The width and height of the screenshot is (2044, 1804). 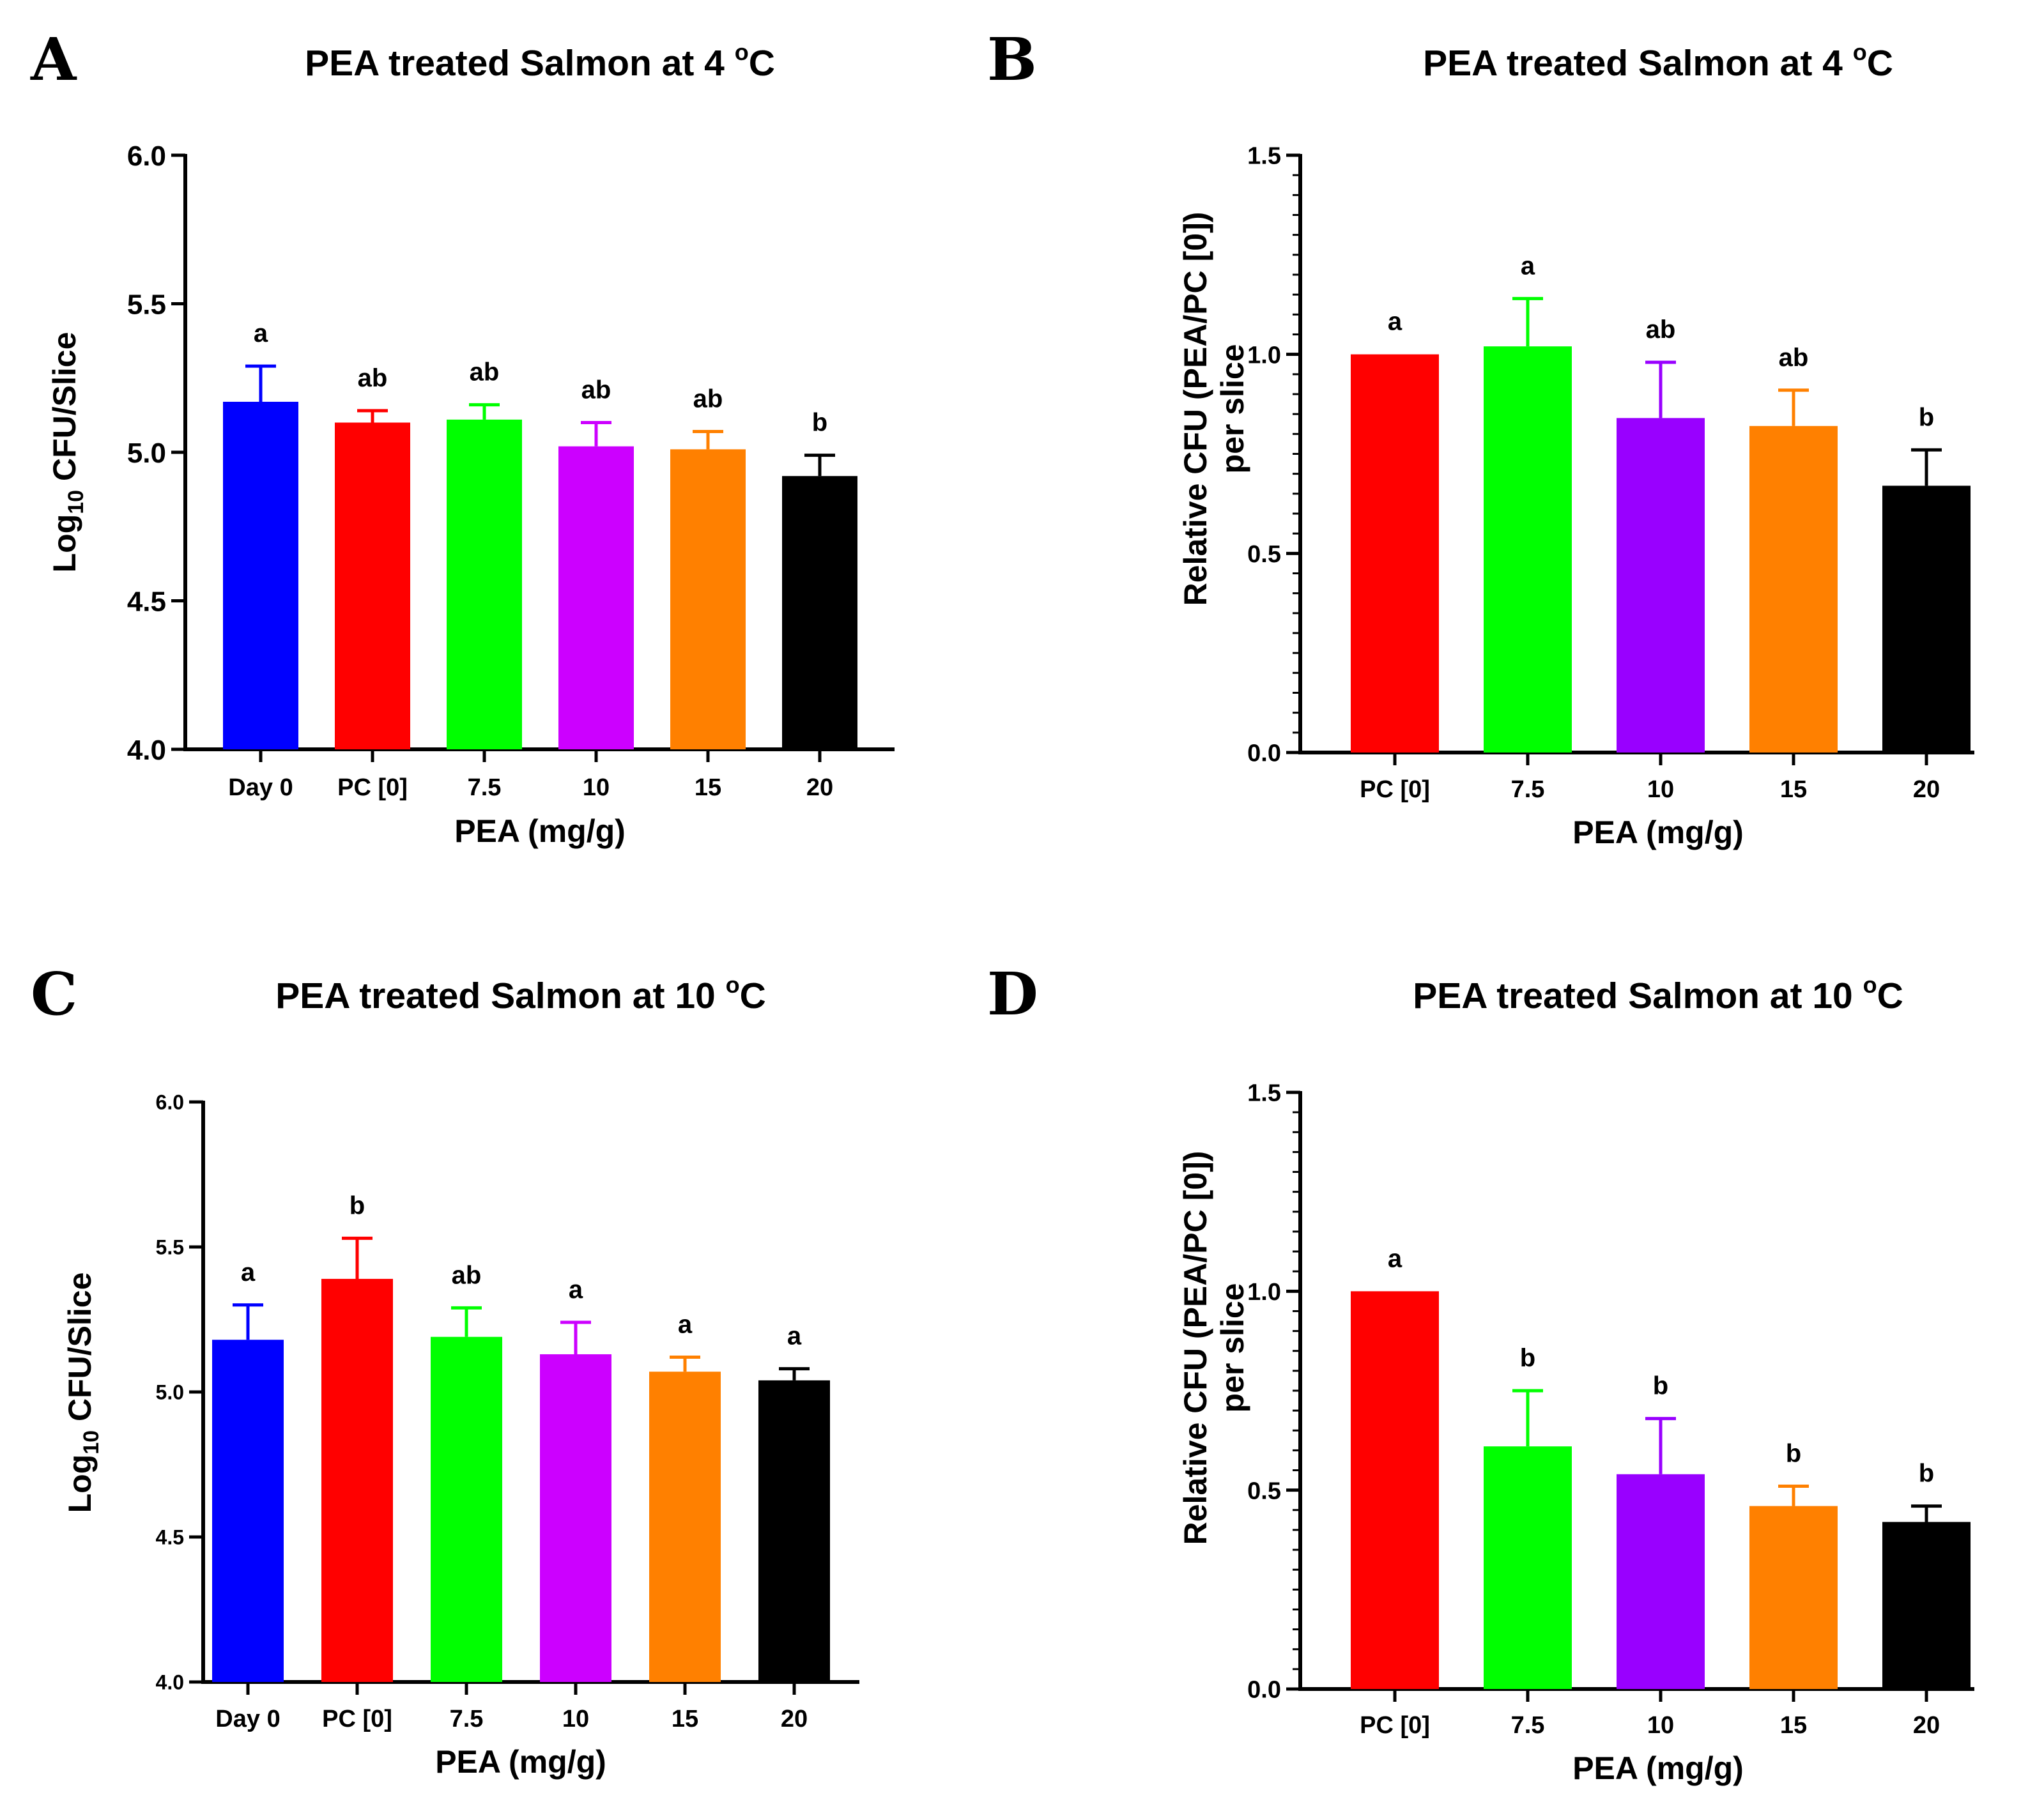 I want to click on y-axis-label-line1: Relative CFU (PEA/PC [0]), so click(x=1195, y=1348).